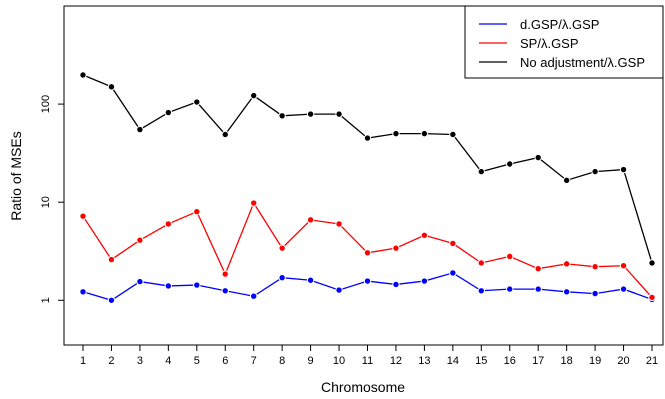  Describe the element at coordinates (111, 361) in the screenshot. I see `x-tick-label: 2` at that location.